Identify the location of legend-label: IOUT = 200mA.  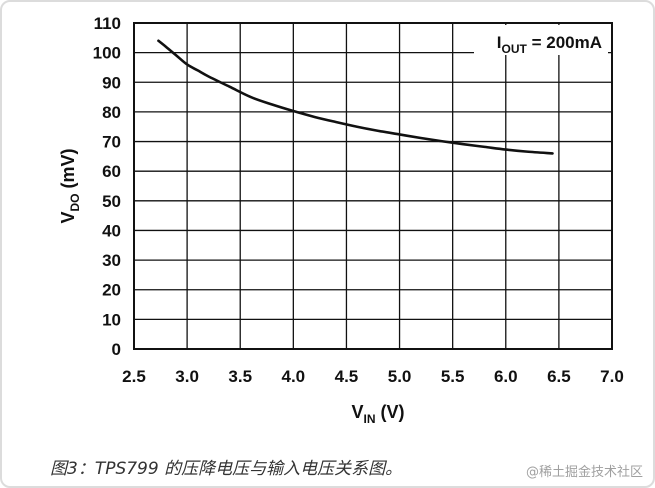
(549, 44).